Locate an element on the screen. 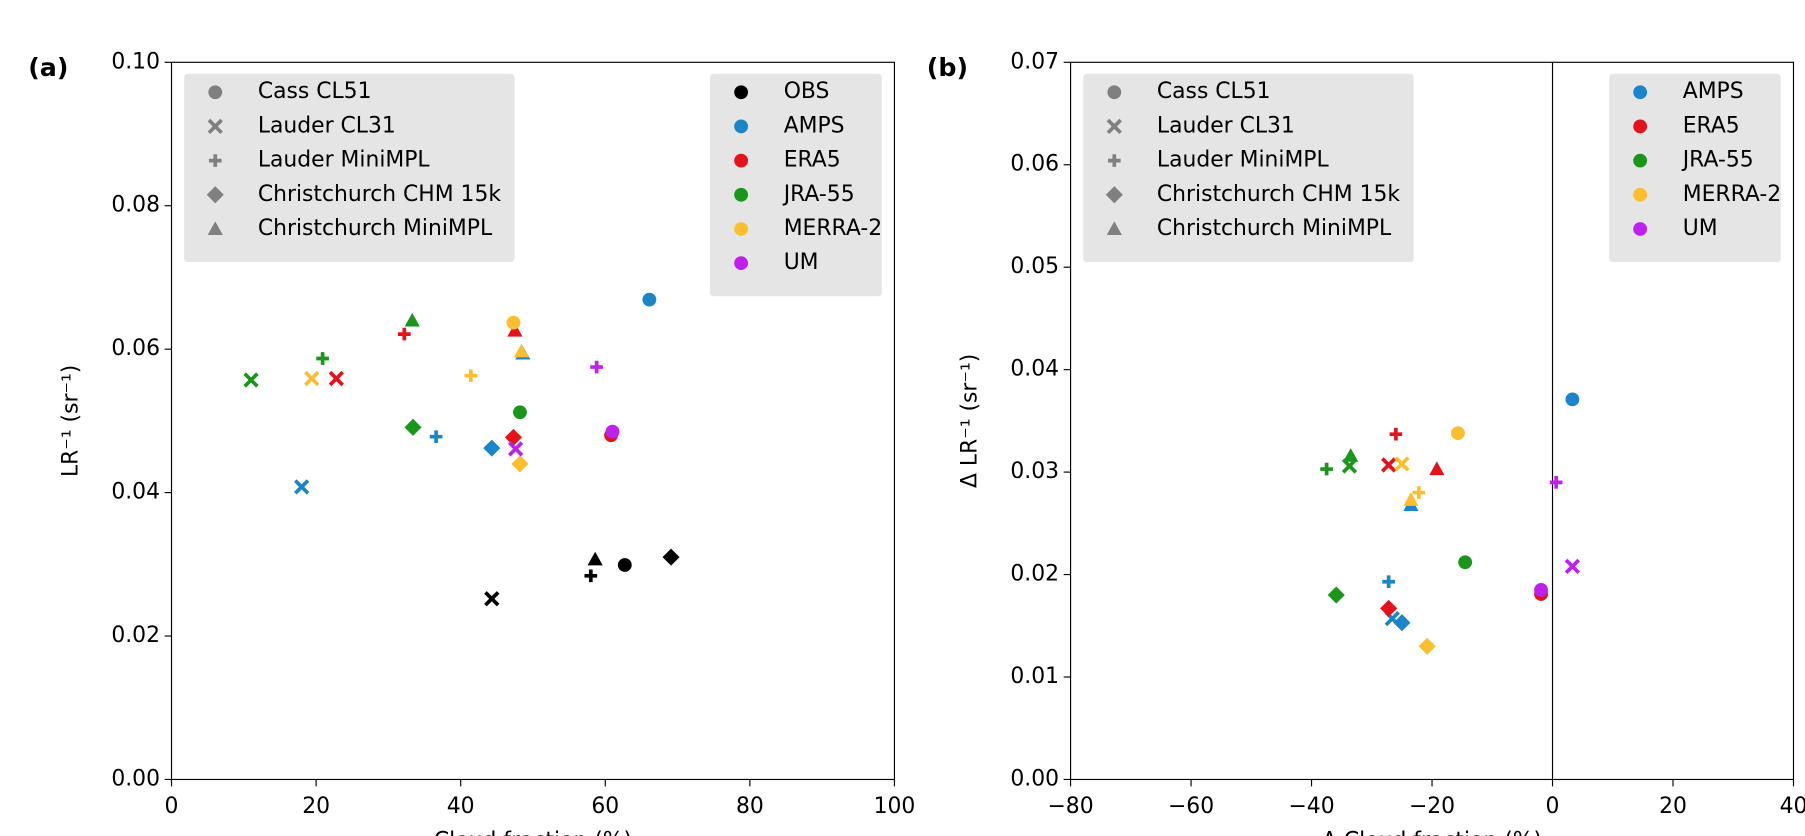 This screenshot has height=836, width=1805. y-tick-label: 0.08 is located at coordinates (135, 205).